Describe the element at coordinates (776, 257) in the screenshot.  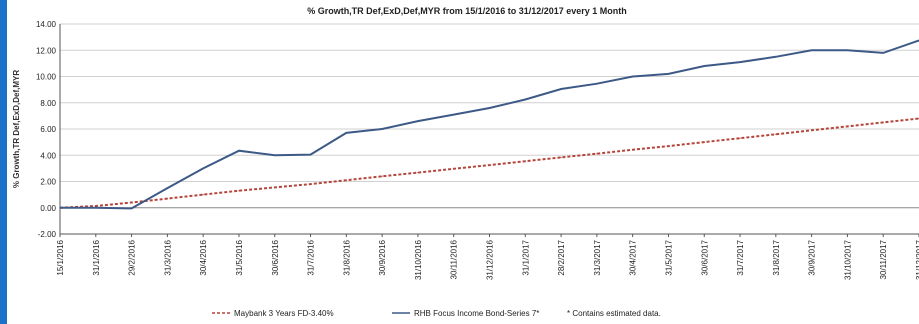
I see `x-tick-label: 31/8/2017` at that location.